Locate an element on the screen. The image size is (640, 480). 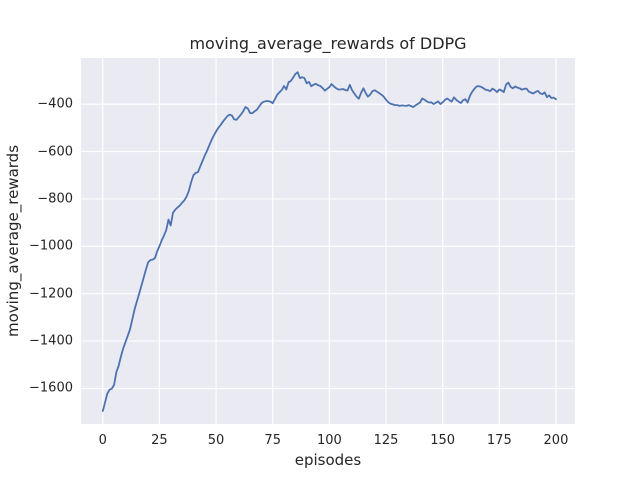
x-tick-label: 50 is located at coordinates (216, 440).